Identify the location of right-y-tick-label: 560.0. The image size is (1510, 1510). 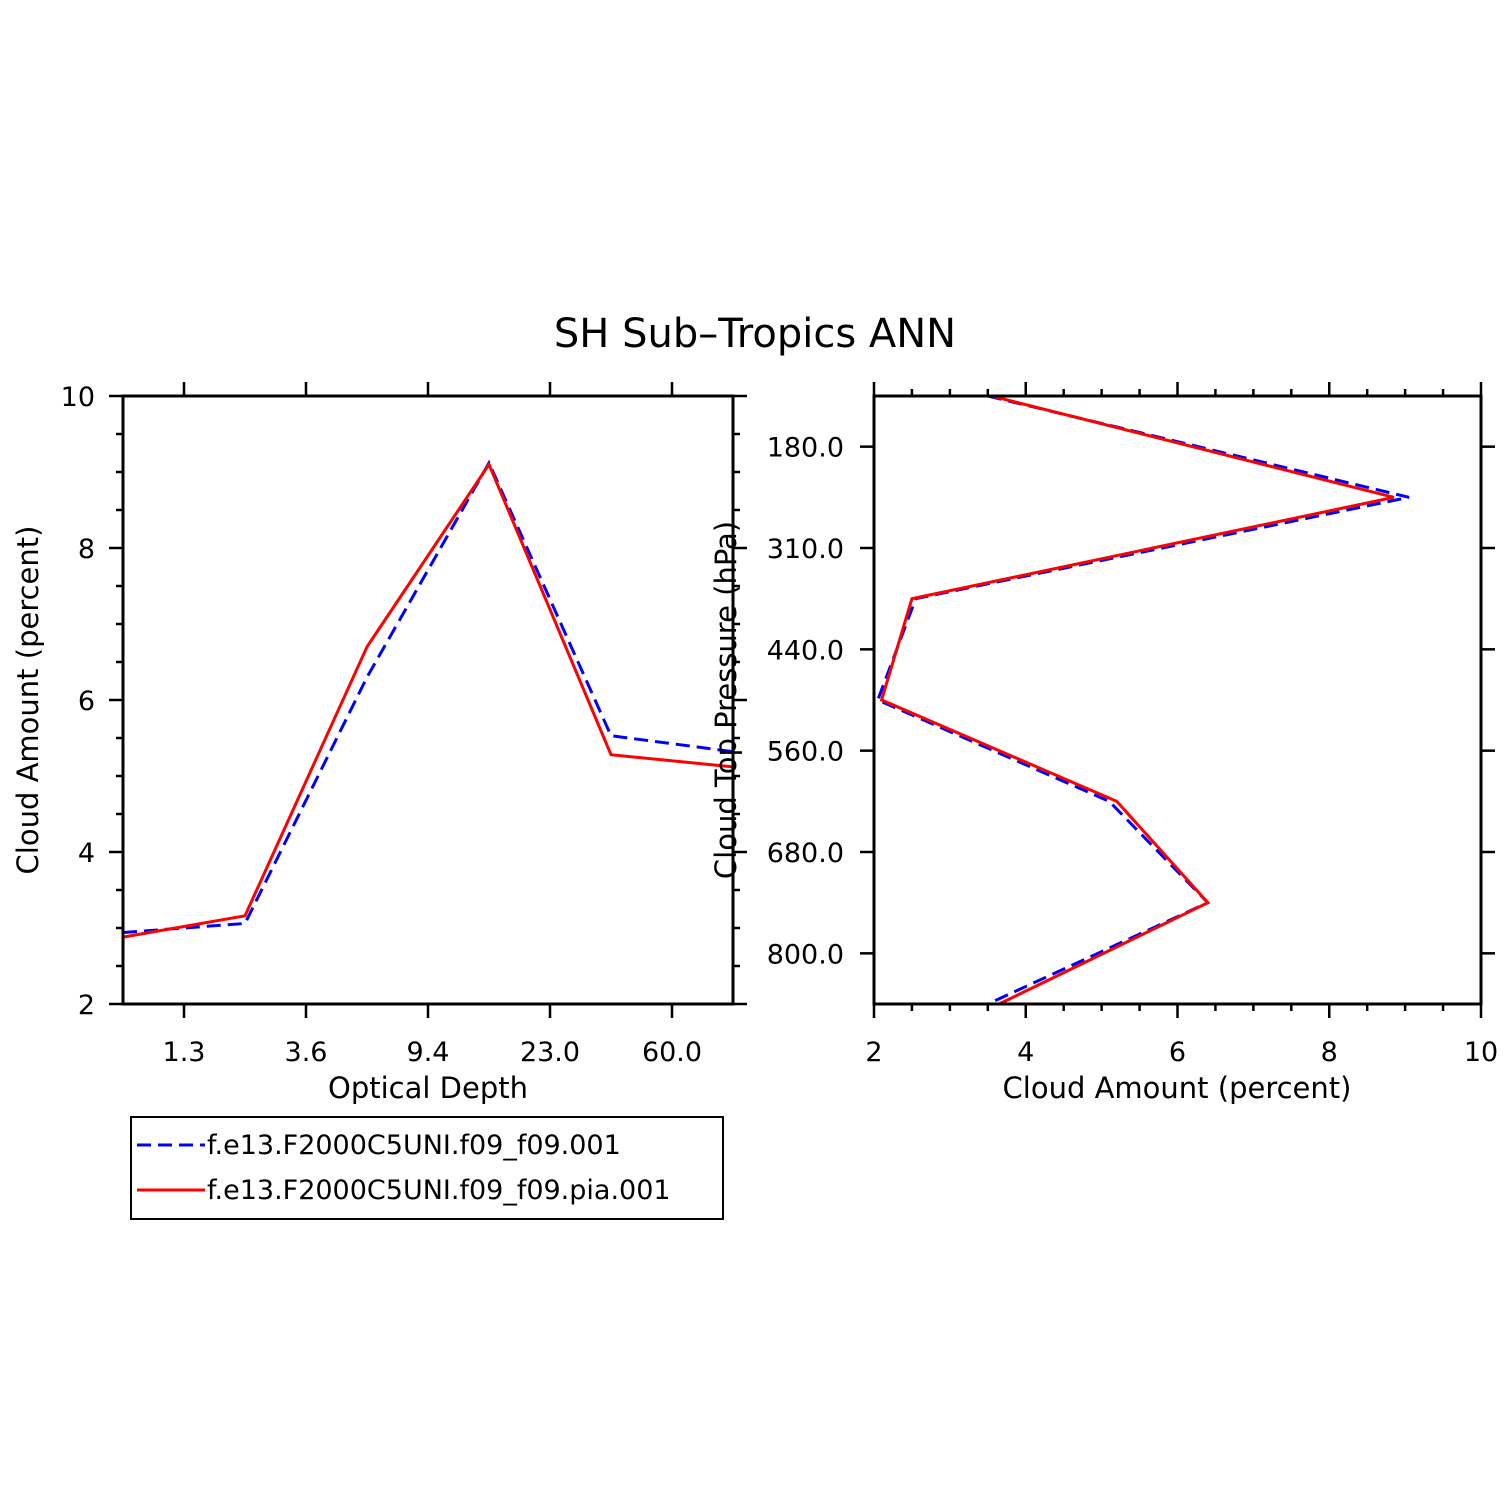
(805, 752).